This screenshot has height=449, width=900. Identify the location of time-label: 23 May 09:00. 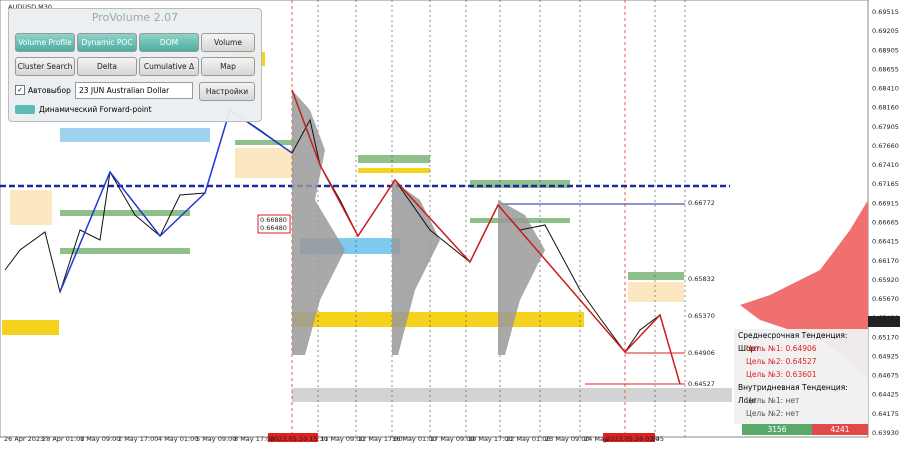
(567, 439).